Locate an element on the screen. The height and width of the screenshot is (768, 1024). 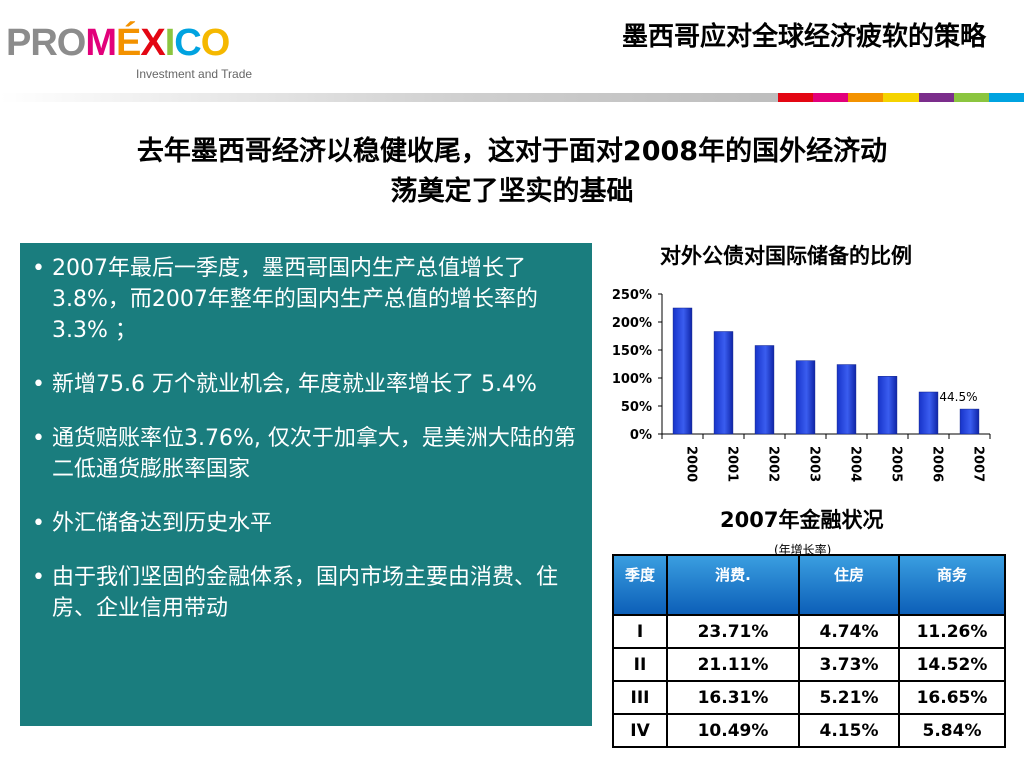
logo-wordmark: PROMÉXICO is located at coordinates (118, 43).